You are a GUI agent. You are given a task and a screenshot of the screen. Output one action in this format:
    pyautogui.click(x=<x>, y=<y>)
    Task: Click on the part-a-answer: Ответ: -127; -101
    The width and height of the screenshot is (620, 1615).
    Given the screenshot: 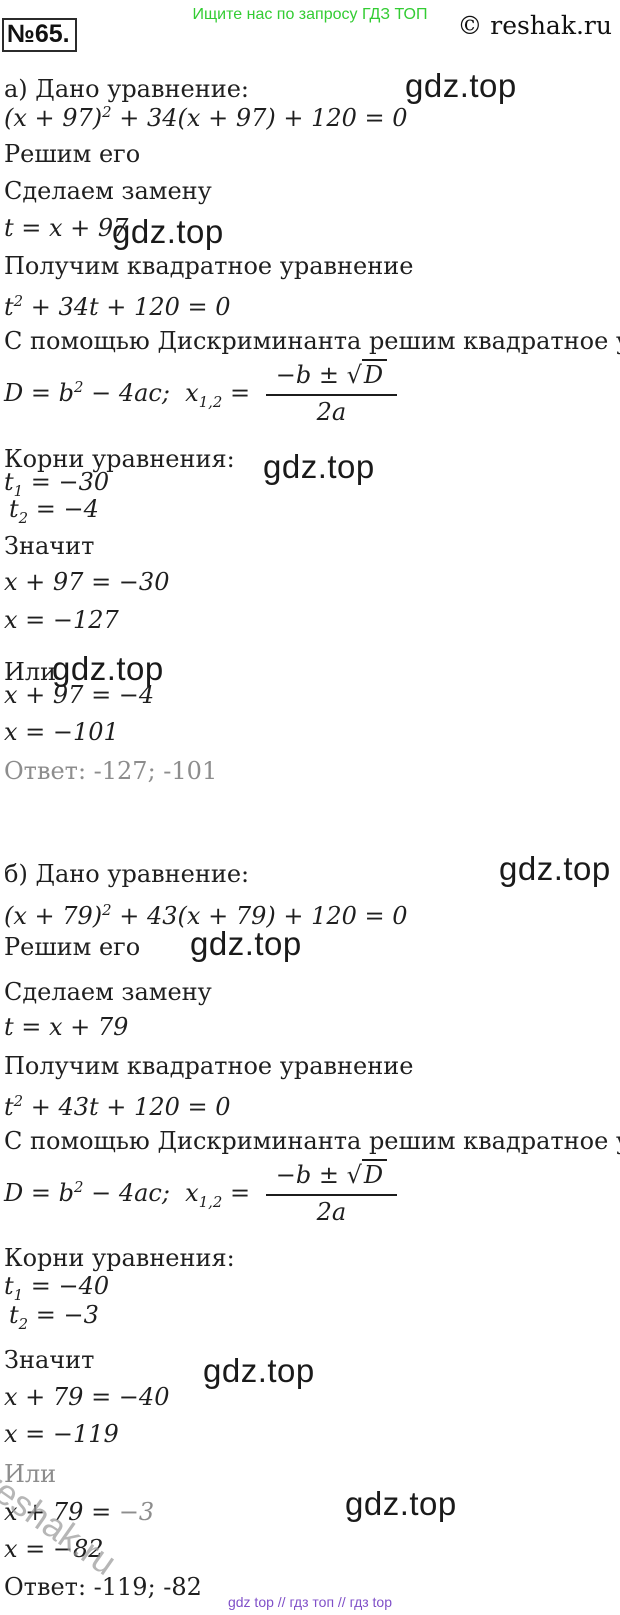 What is the action you would take?
    pyautogui.click(x=111, y=771)
    